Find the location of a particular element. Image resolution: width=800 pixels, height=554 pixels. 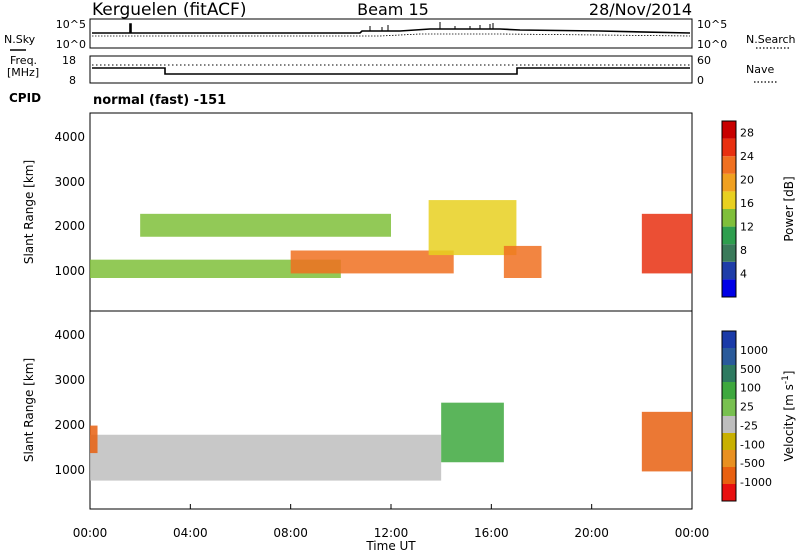

nave-label: Nave is located at coordinates (760, 69).